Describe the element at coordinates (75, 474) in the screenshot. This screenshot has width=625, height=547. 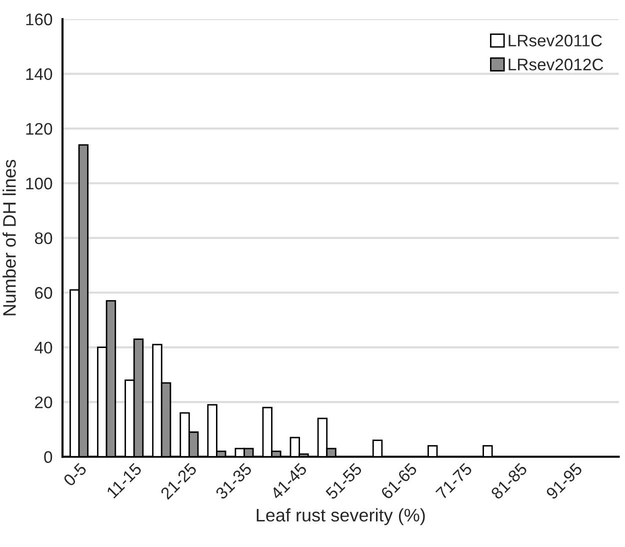
I see `x-tick-label: 0-5` at that location.